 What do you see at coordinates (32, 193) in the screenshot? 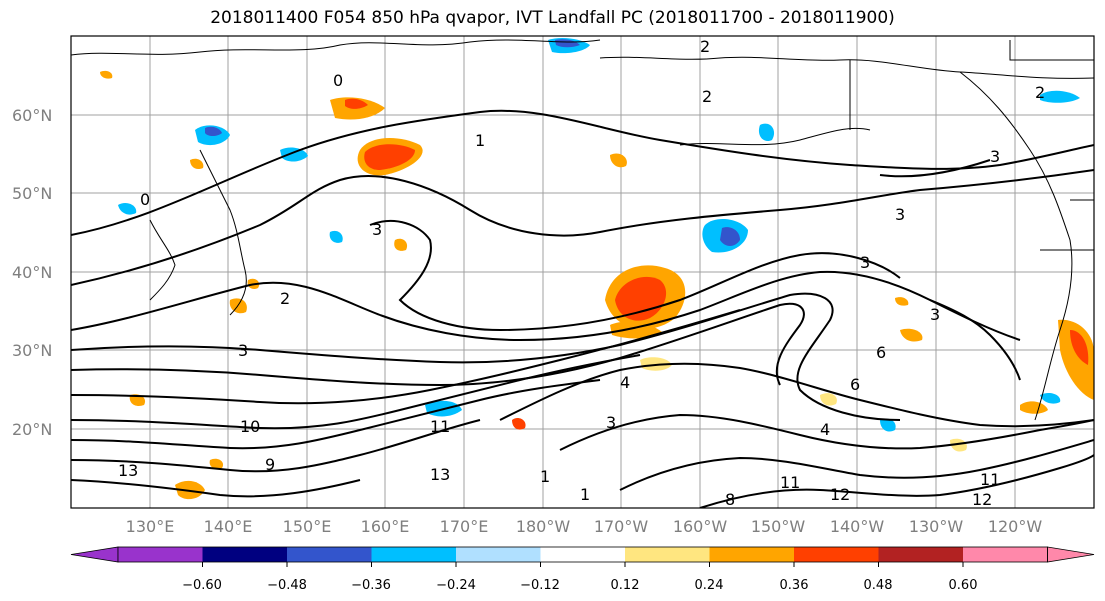
I see `lat-label: 50°N` at bounding box center [32, 193].